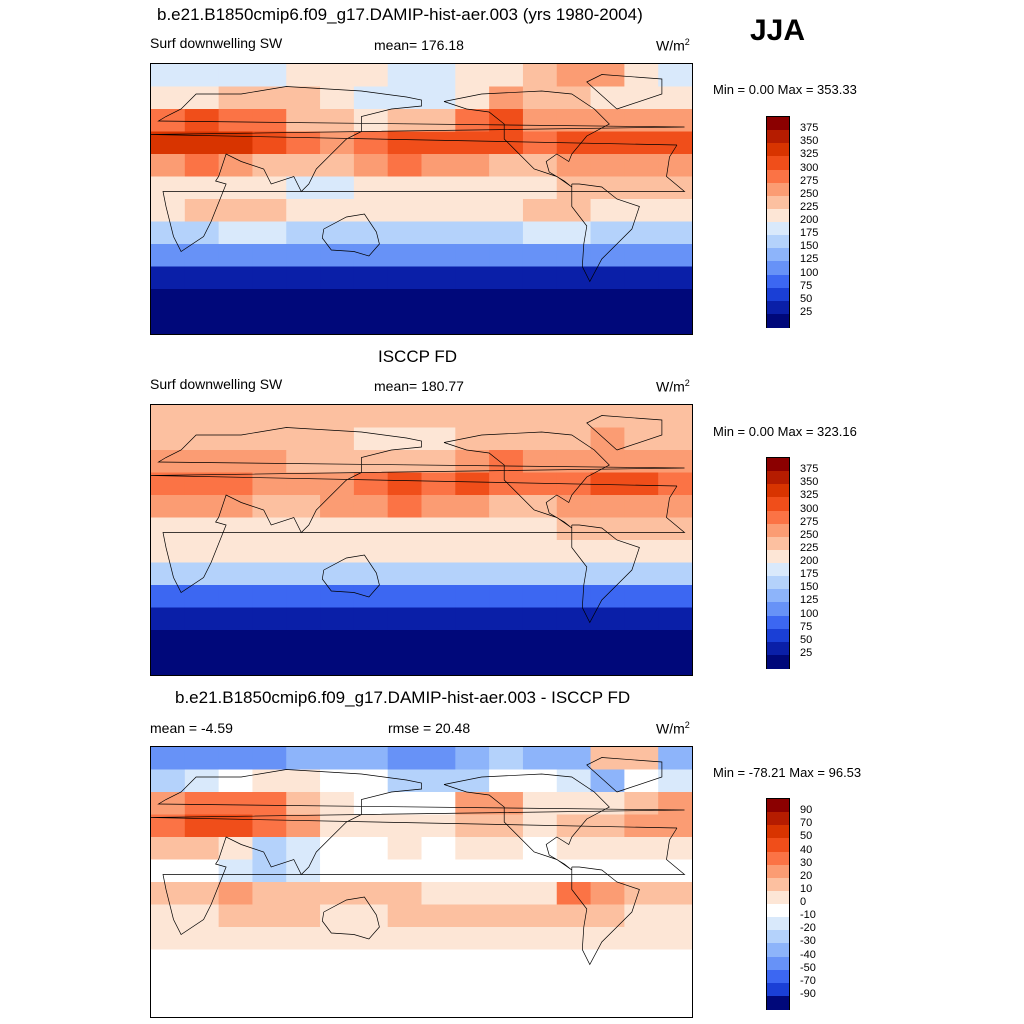 This screenshot has width=1024, height=1024. I want to click on colorbar-tick-label: 375, so click(809, 469).